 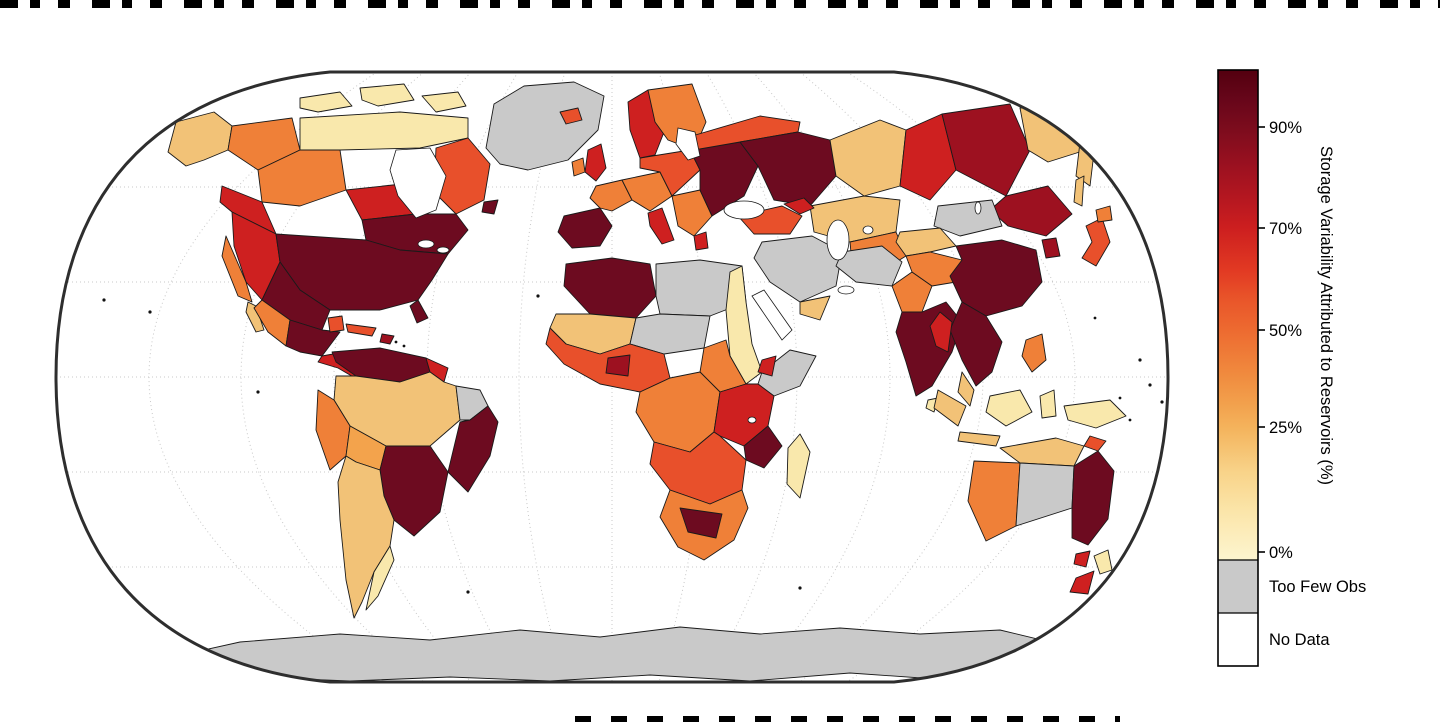 What do you see at coordinates (426, 244) in the screenshot?
I see `great-lake-superior` at bounding box center [426, 244].